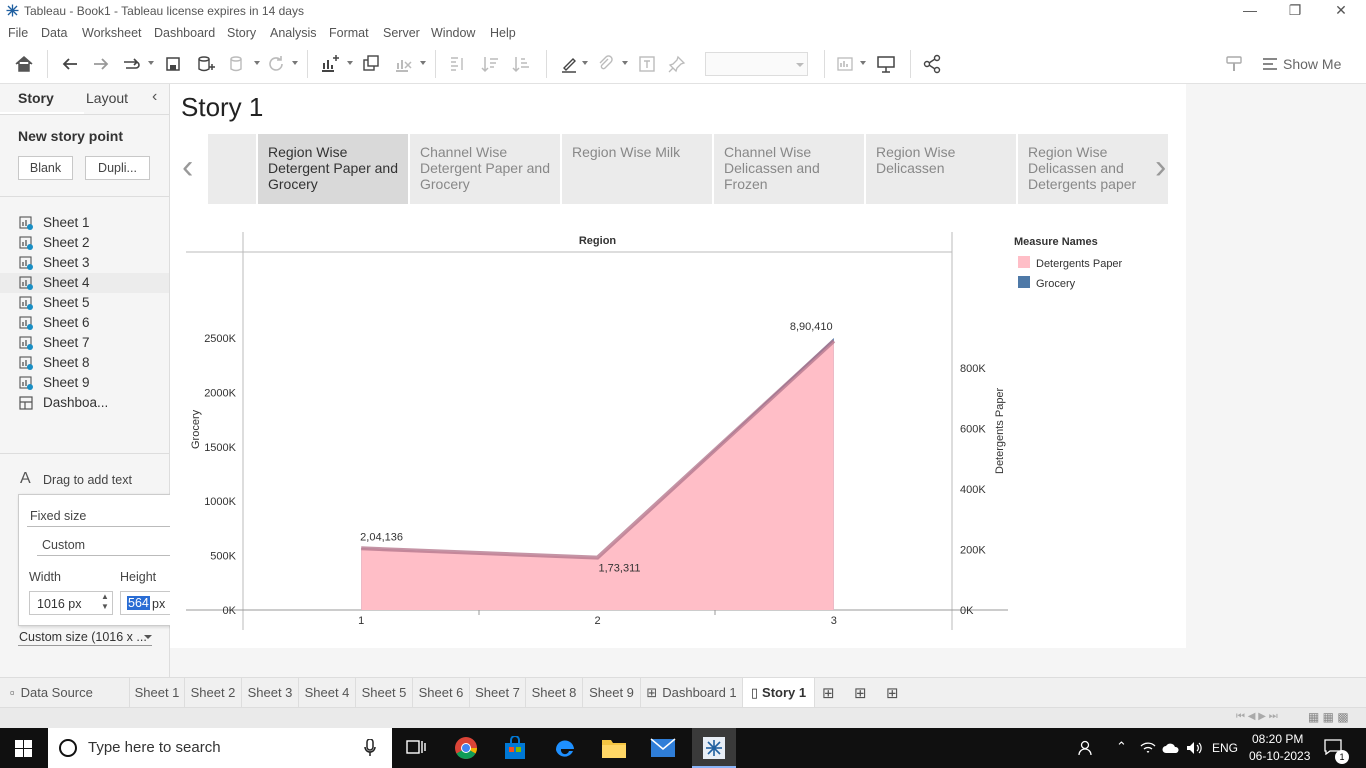 This screenshot has height=768, width=1366. Describe the element at coordinates (36, 98) in the screenshot. I see `tab-story: Story` at that location.